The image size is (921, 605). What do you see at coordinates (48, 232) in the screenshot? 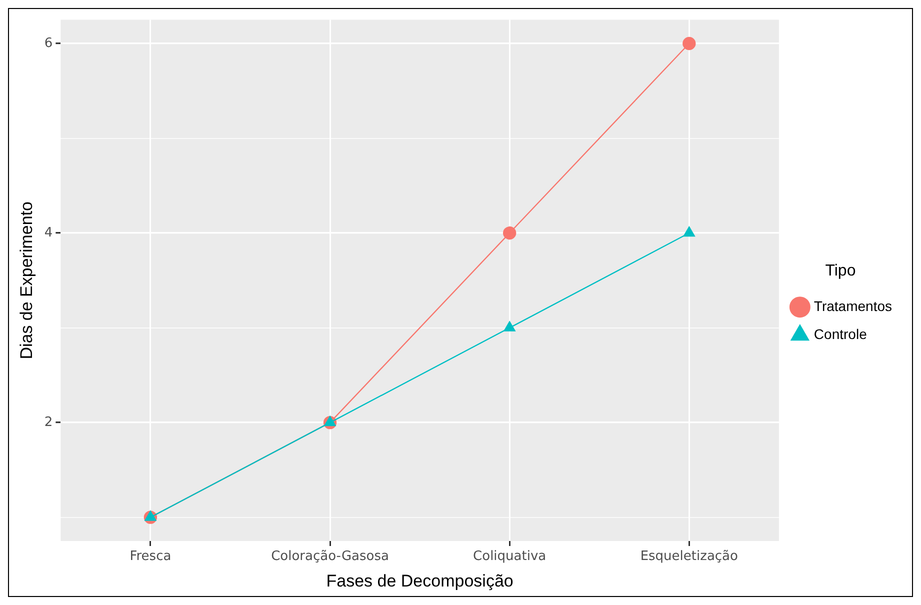
I see `y-tick-label: 4` at bounding box center [48, 232].